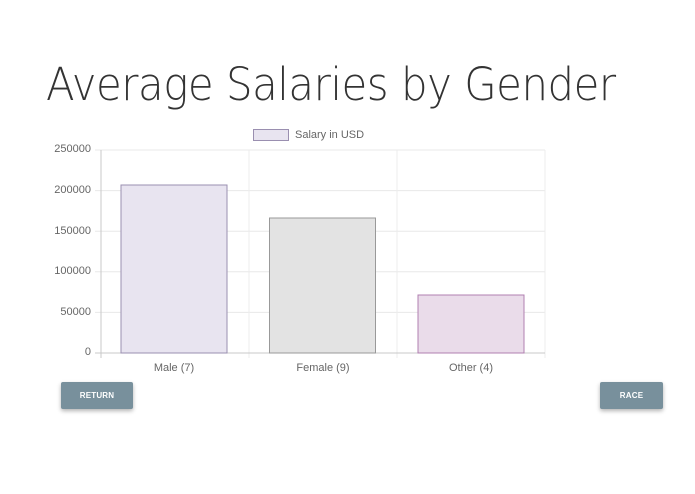 The image size is (695, 494). I want to click on y-tick: 200000, so click(72, 190).